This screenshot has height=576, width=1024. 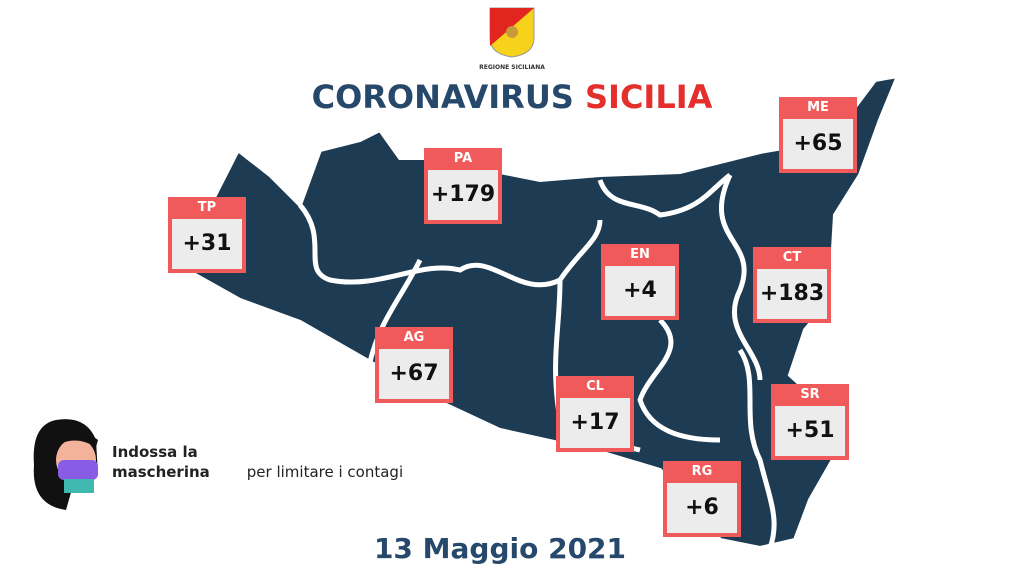 What do you see at coordinates (792, 294) in the screenshot?
I see `province-value: +183` at bounding box center [792, 294].